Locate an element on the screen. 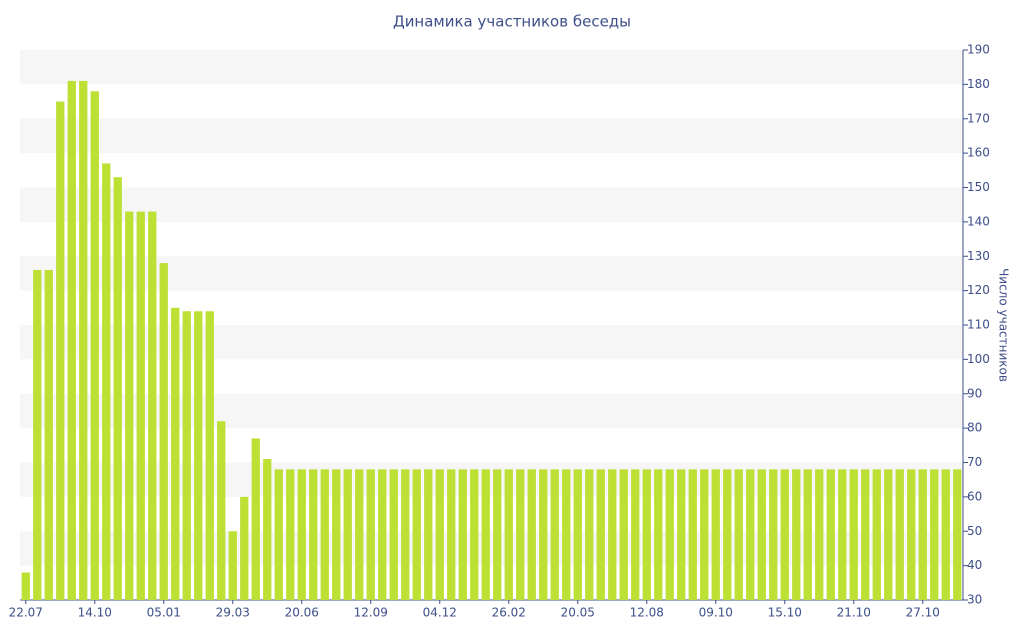  x-tick-label: 15.10 is located at coordinates (785, 613).